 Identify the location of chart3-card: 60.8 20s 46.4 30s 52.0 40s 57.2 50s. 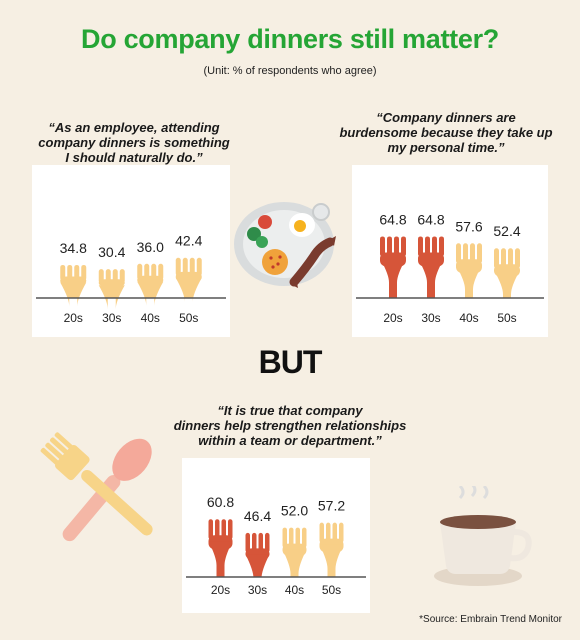
(276, 535).